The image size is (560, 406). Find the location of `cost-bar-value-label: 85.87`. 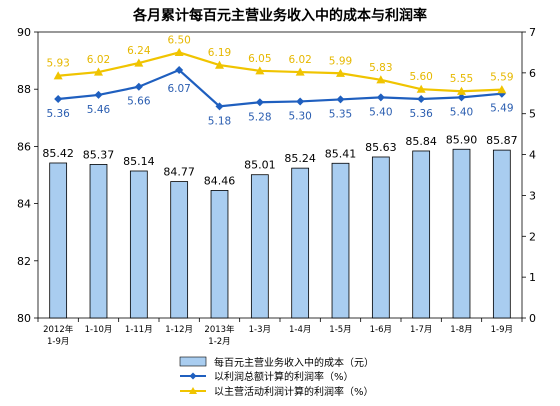

cost-bar-value-label: 85.87 is located at coordinates (502, 140).